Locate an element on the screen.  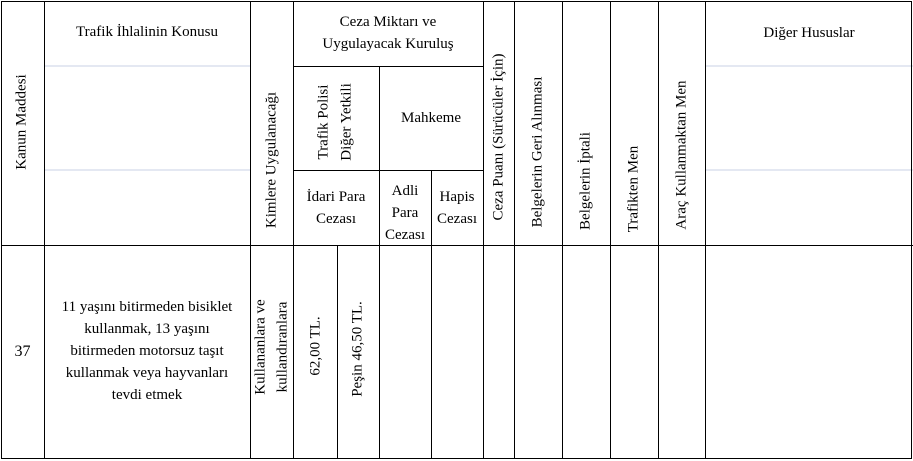
header-adli-line1: Adli is located at coordinates (405, 191).